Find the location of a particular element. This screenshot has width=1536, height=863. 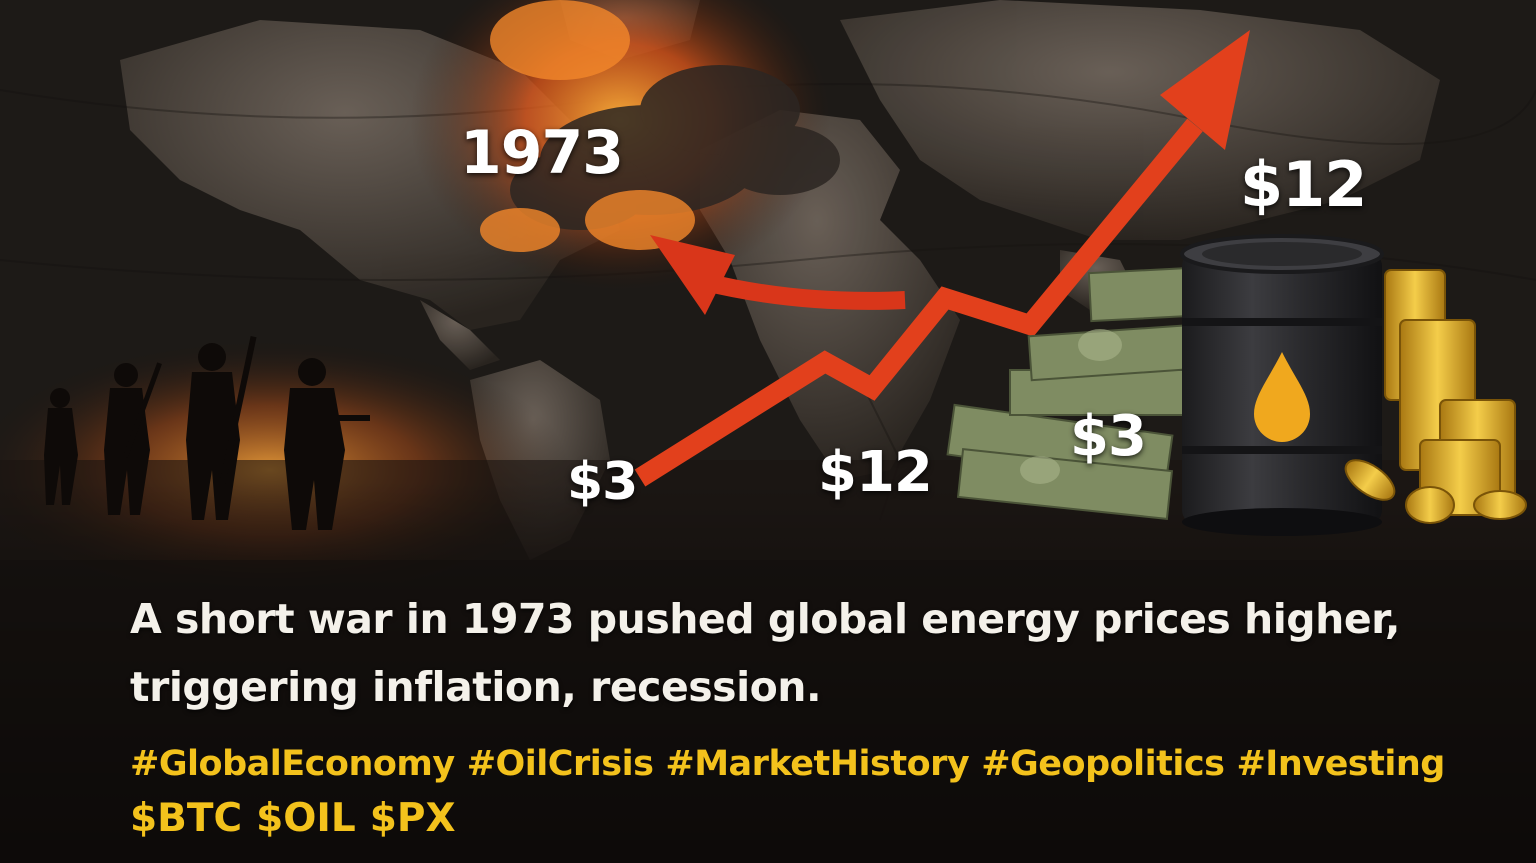

price-label-barrel-high: $12 is located at coordinates (1303, 184).